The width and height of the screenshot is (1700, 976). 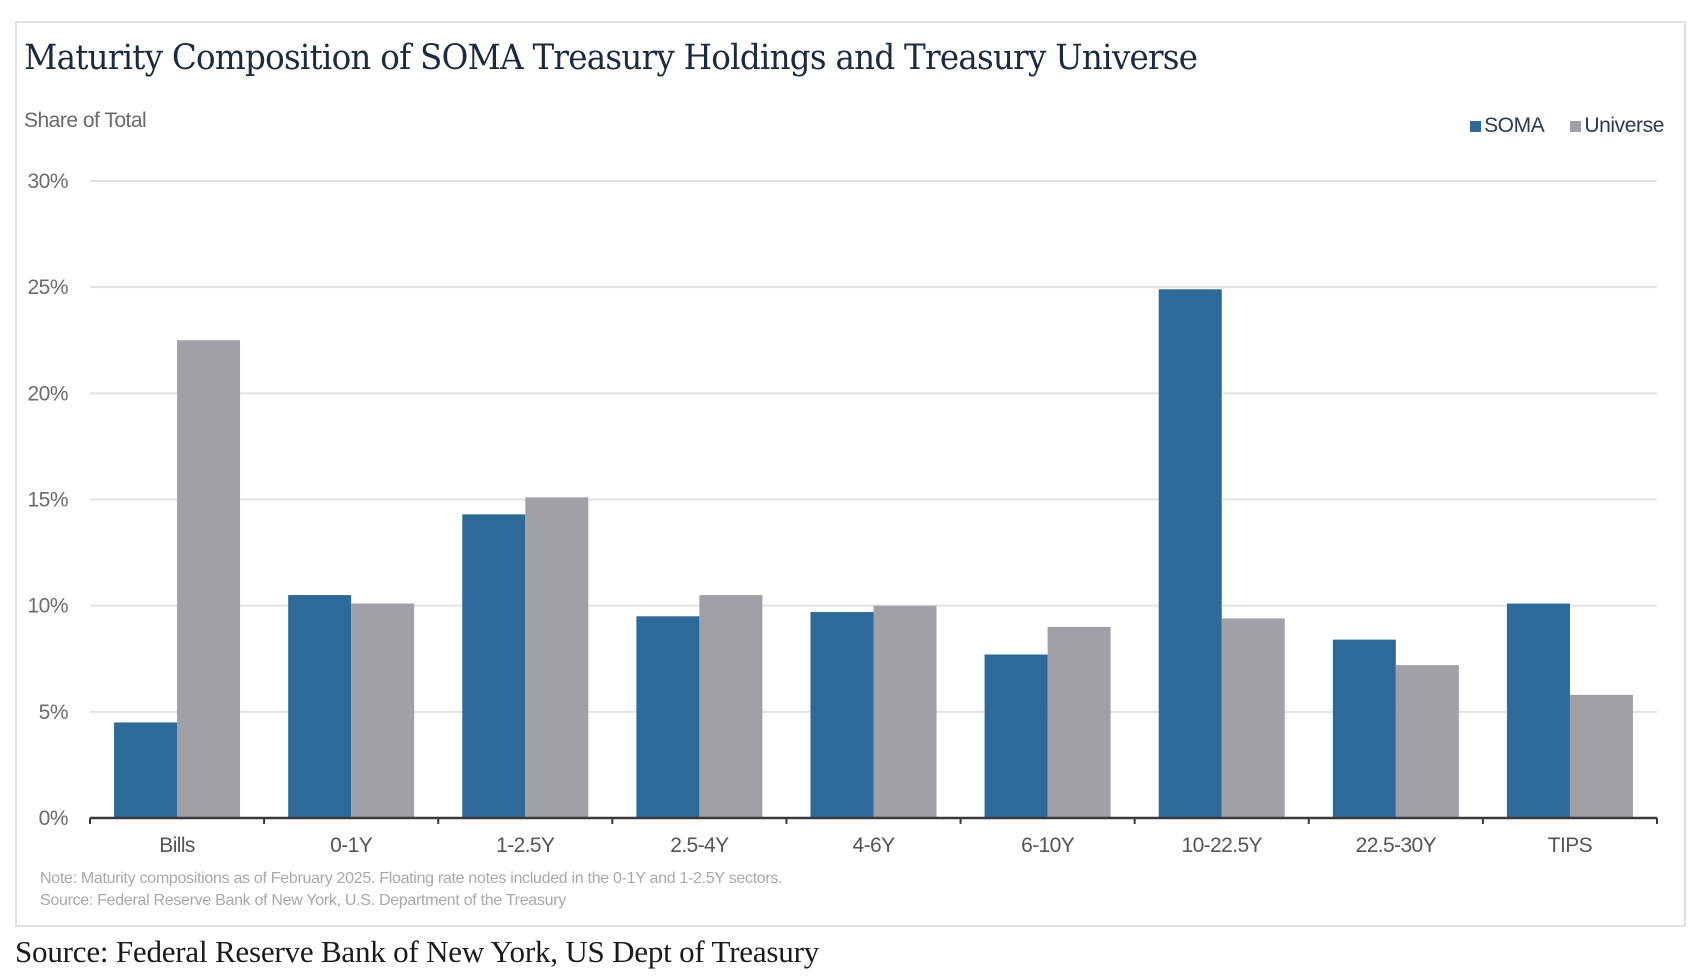 I want to click on x-tick-label: 22.5-30Y, so click(x=1396, y=845).